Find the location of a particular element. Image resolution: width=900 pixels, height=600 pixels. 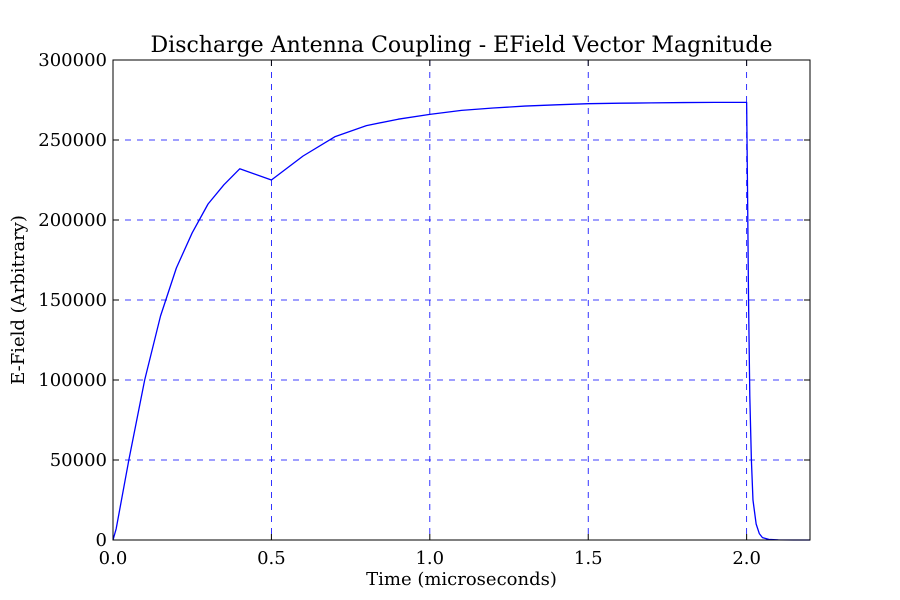

y-tick-label-4: 200000 is located at coordinates (72, 220).